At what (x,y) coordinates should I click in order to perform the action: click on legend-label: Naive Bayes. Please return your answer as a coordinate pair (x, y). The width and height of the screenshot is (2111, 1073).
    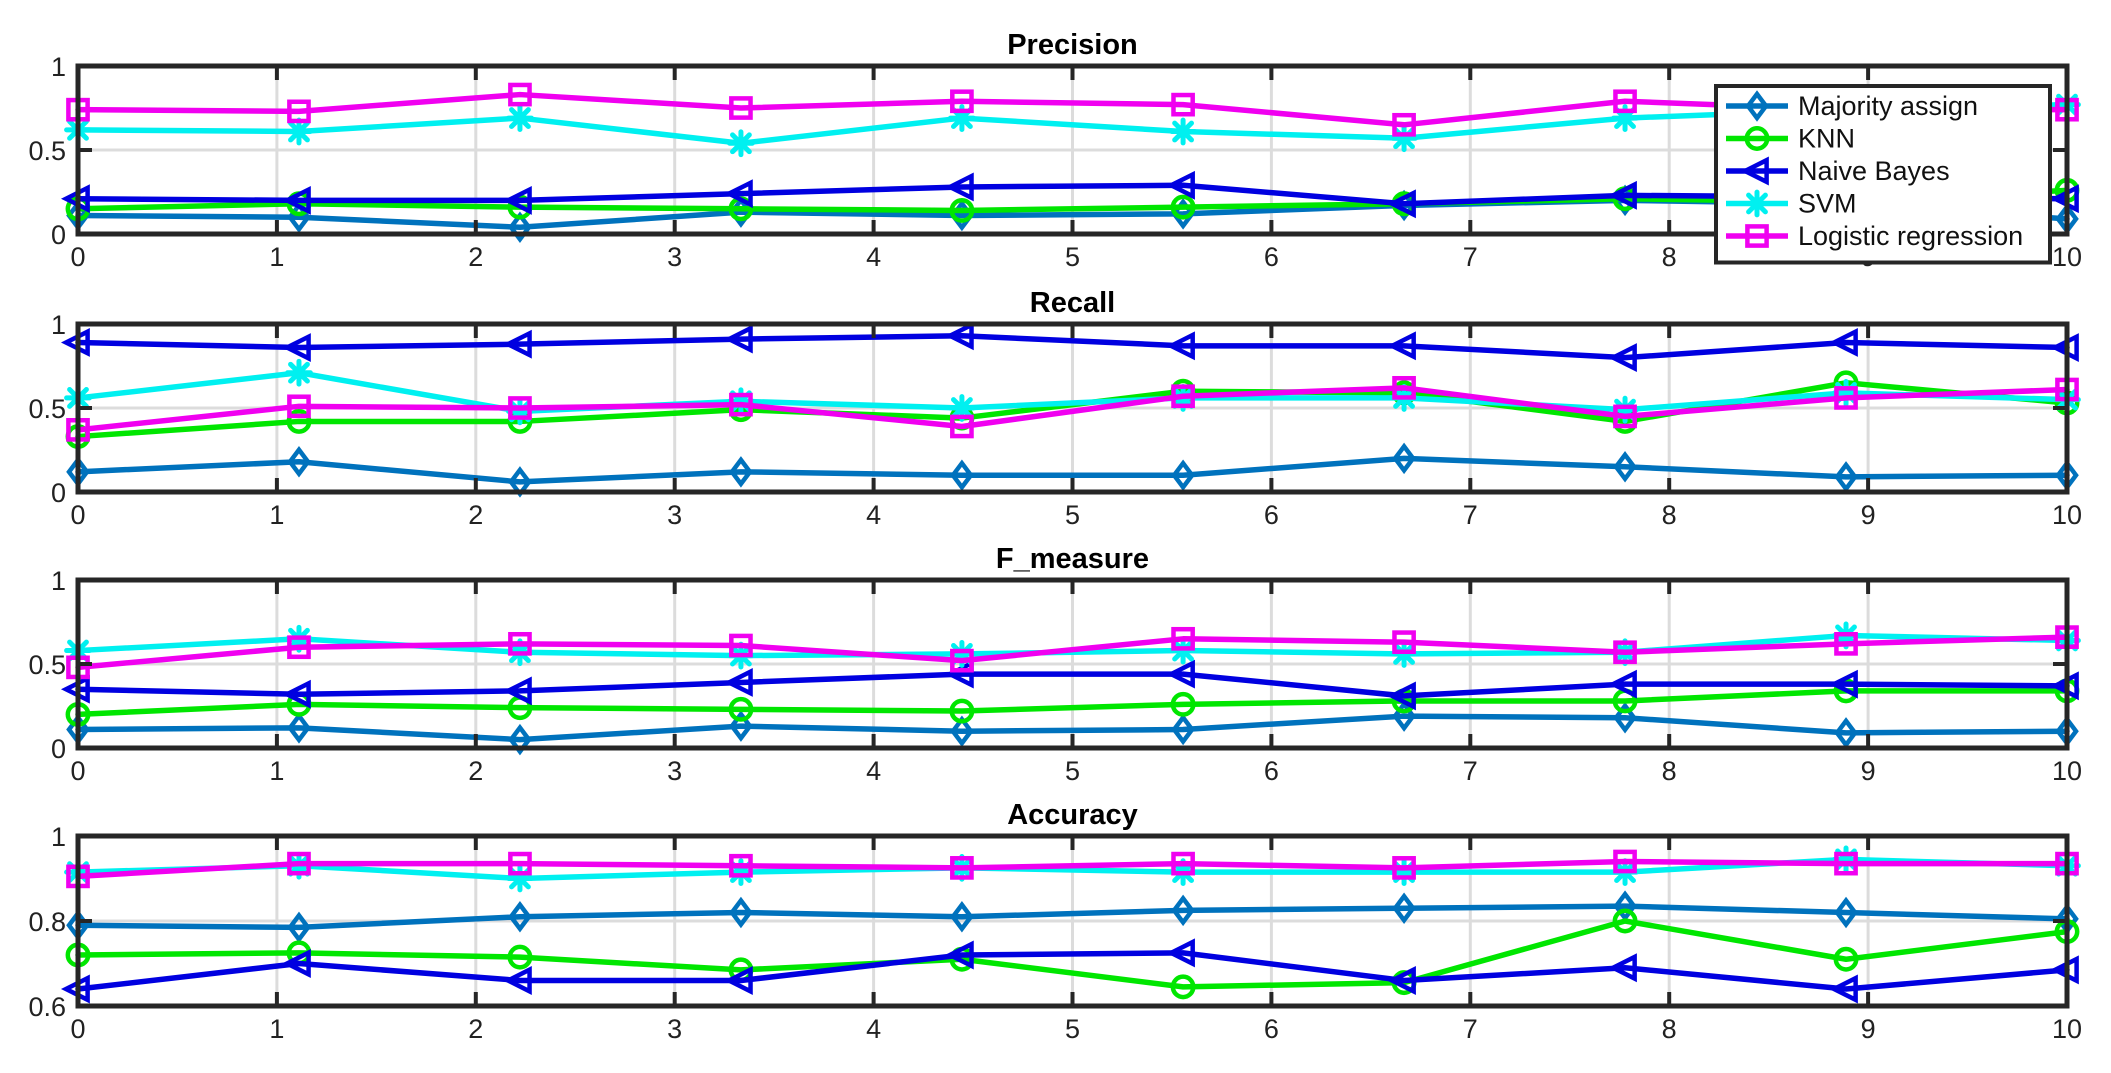
    Looking at the image, I should click on (1874, 171).